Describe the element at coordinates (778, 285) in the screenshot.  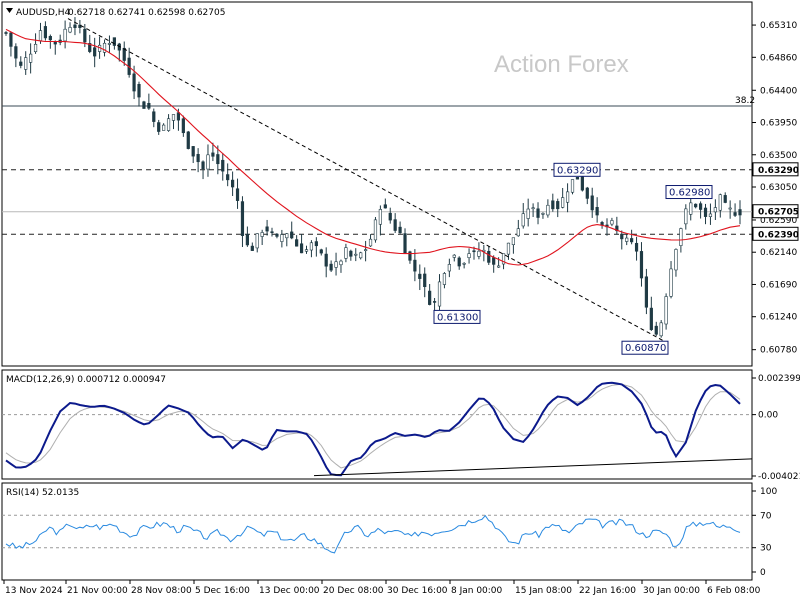
I see `price-tick-label: 0.61690` at that location.